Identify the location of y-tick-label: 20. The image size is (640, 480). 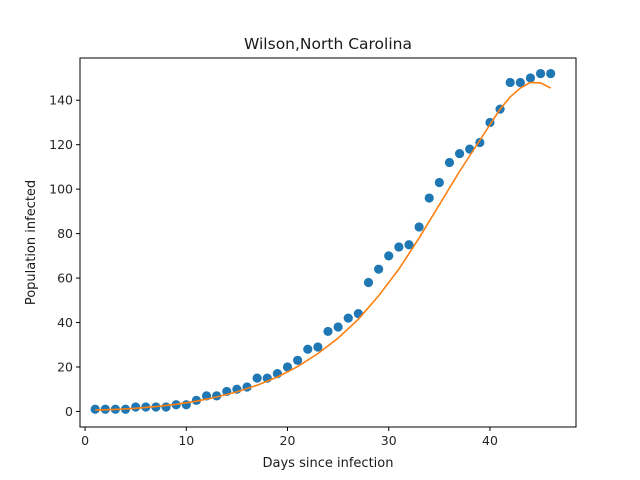
(65, 366).